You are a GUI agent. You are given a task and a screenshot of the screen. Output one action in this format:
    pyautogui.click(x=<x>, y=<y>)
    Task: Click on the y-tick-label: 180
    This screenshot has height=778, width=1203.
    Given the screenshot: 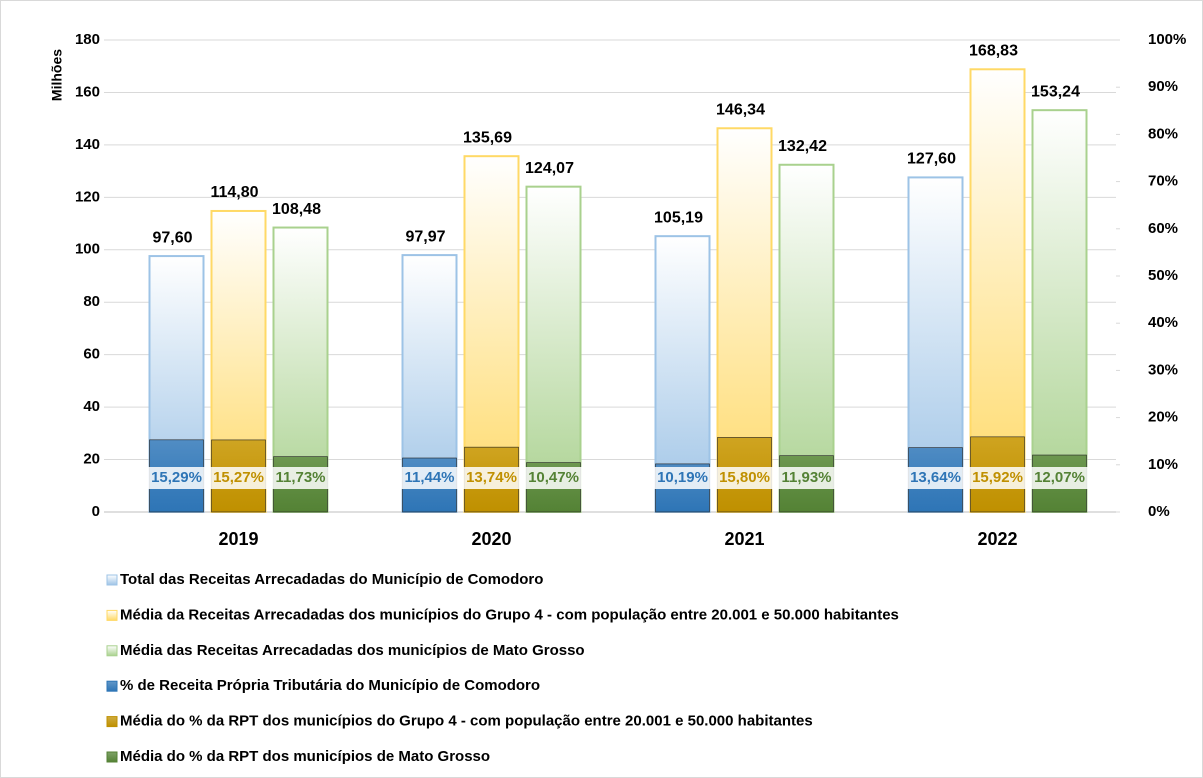 What is the action you would take?
    pyautogui.click(x=87, y=39)
    